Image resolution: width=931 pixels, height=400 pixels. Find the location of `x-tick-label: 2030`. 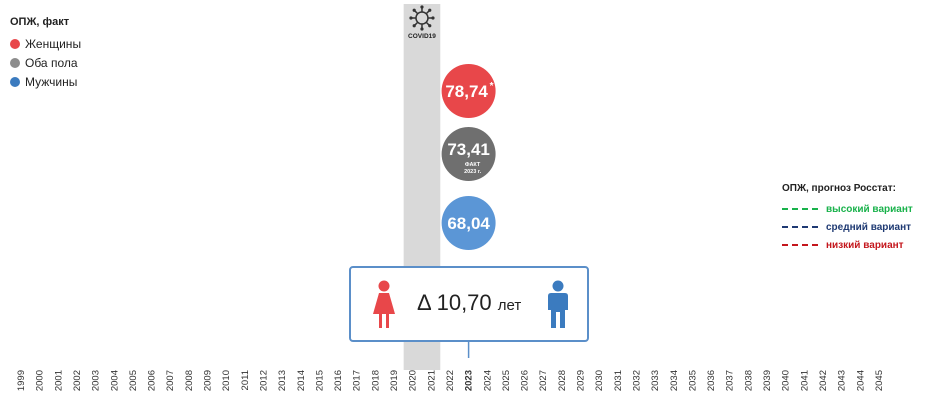

x-tick-label: 2030 is located at coordinates (599, 380).